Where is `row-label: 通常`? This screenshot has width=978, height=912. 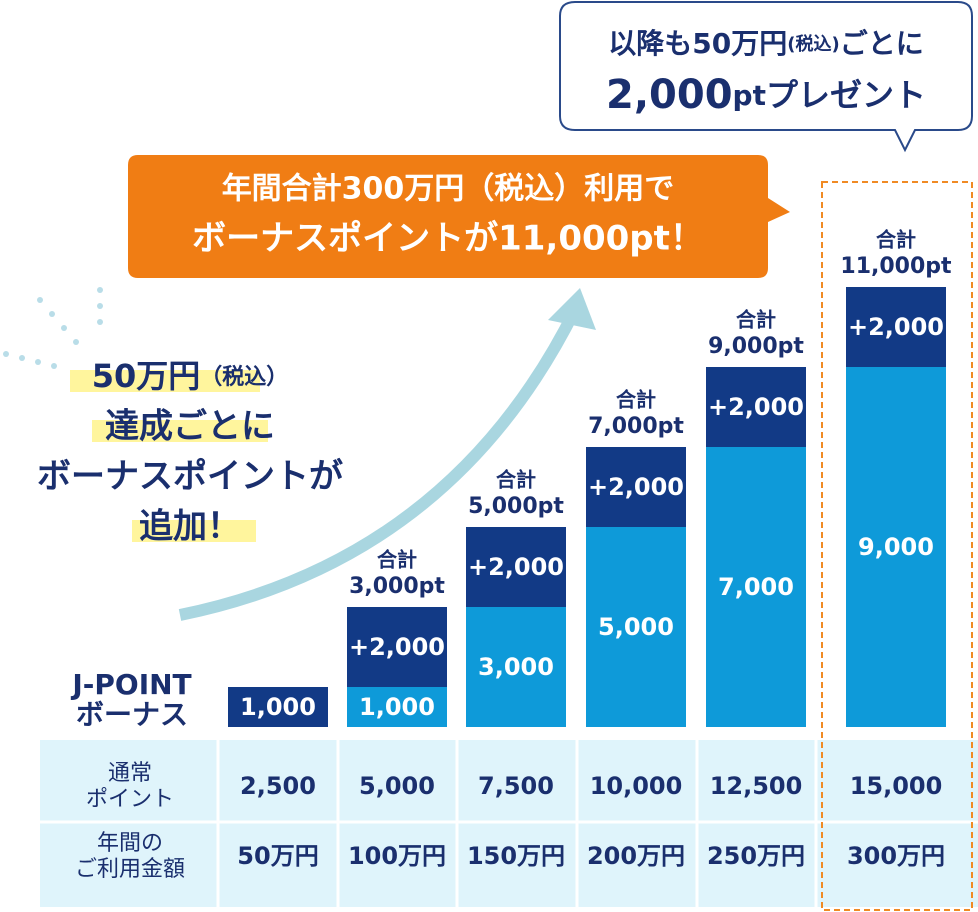 row-label: 通常 is located at coordinates (130, 773).